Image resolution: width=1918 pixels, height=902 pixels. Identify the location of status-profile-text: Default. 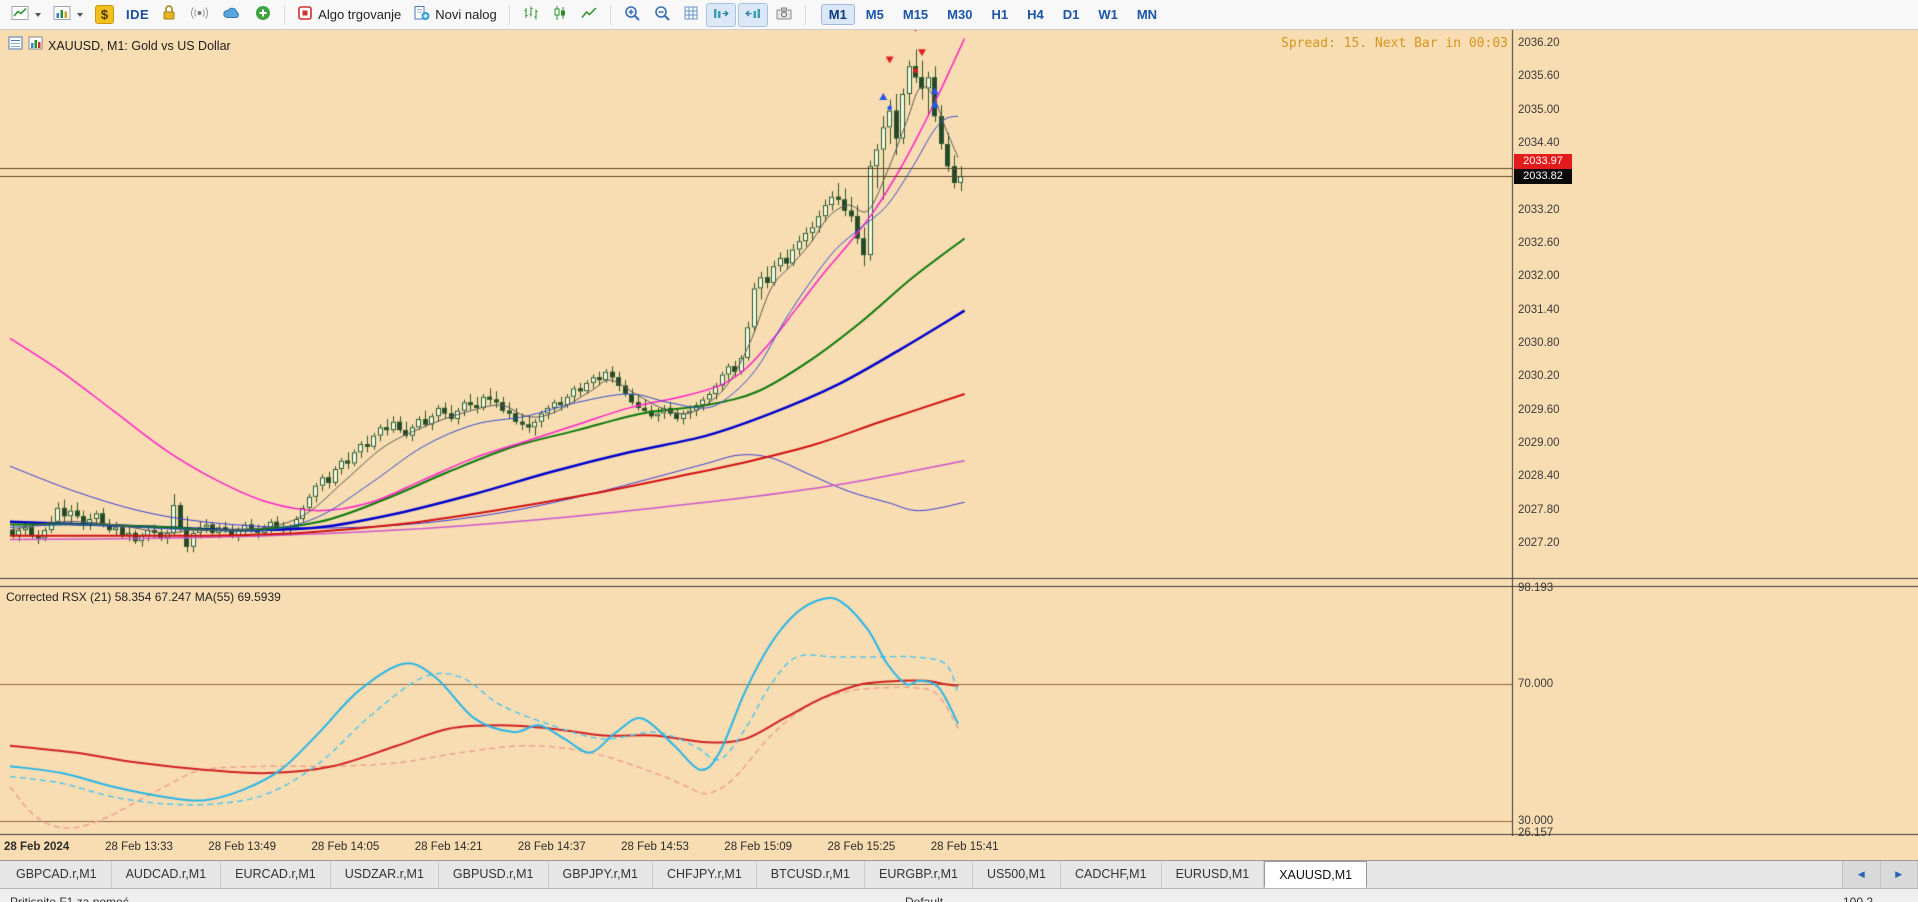
(924, 898).